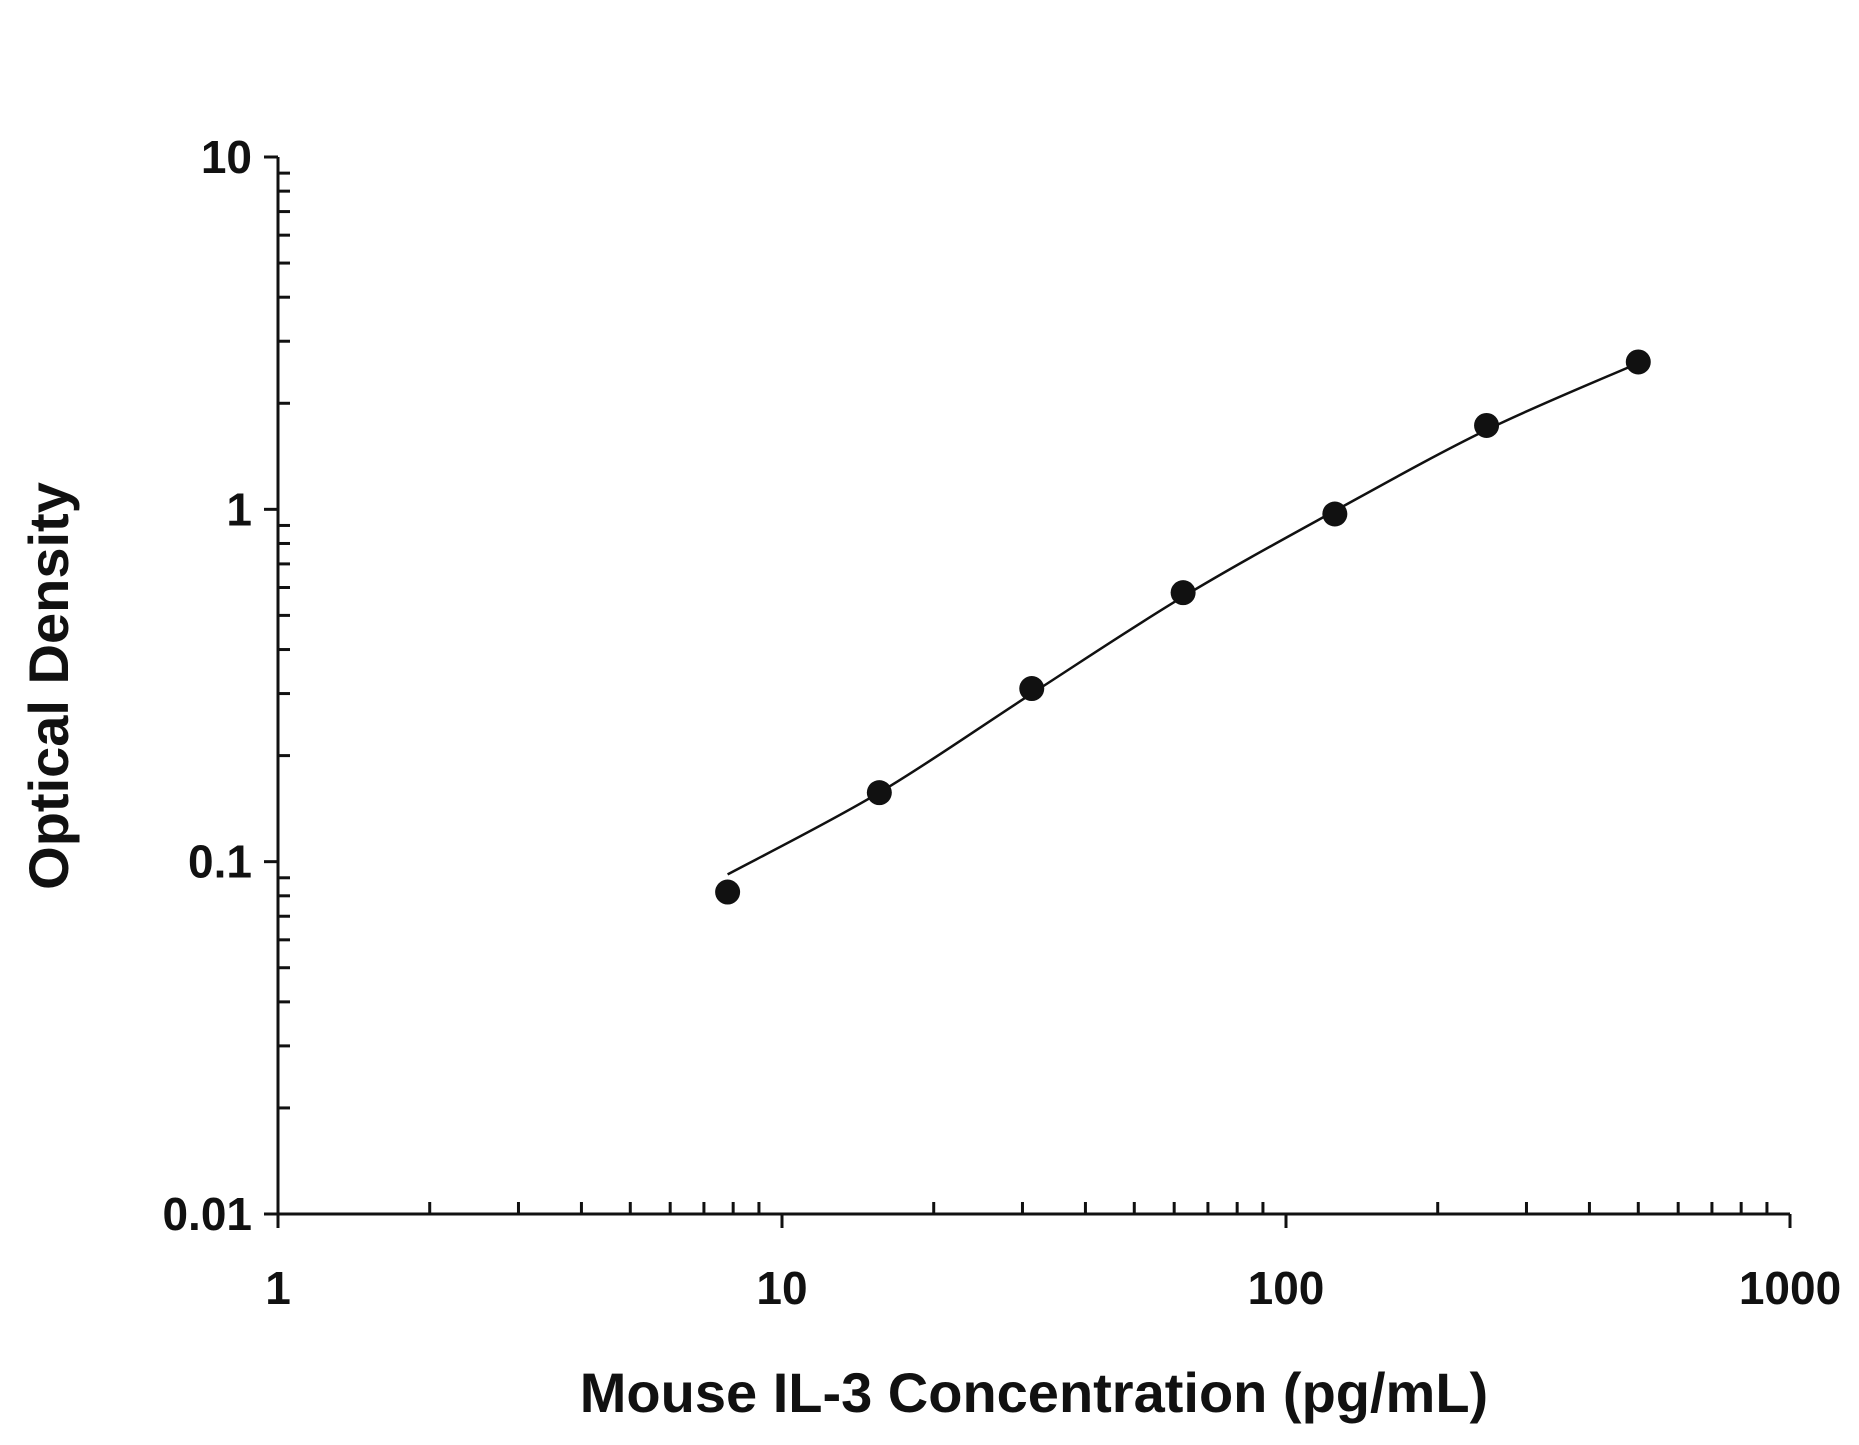  What do you see at coordinates (226, 157) in the screenshot?
I see `y-tick-label: 10` at bounding box center [226, 157].